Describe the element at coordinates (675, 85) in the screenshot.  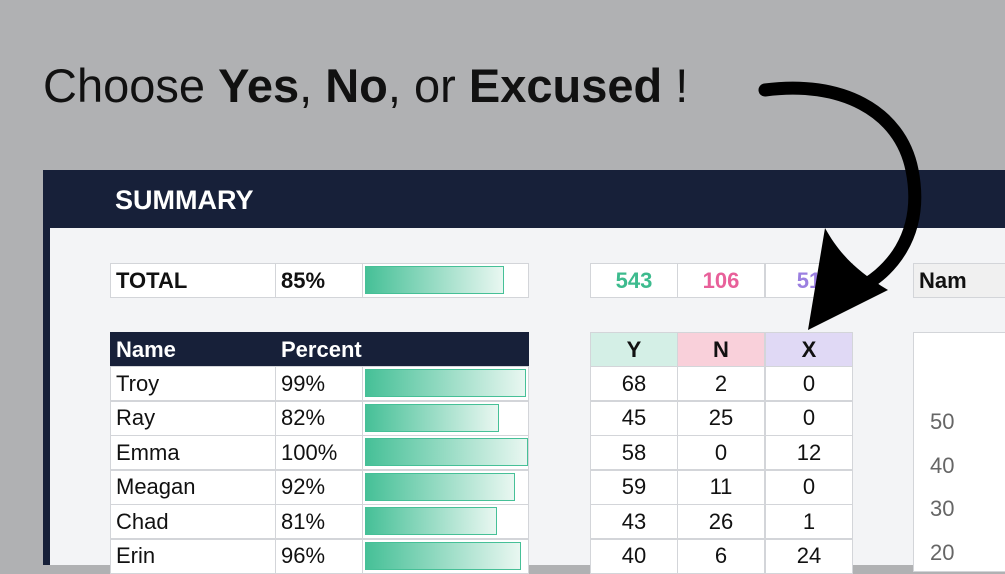
I see `headline-text: !` at that location.